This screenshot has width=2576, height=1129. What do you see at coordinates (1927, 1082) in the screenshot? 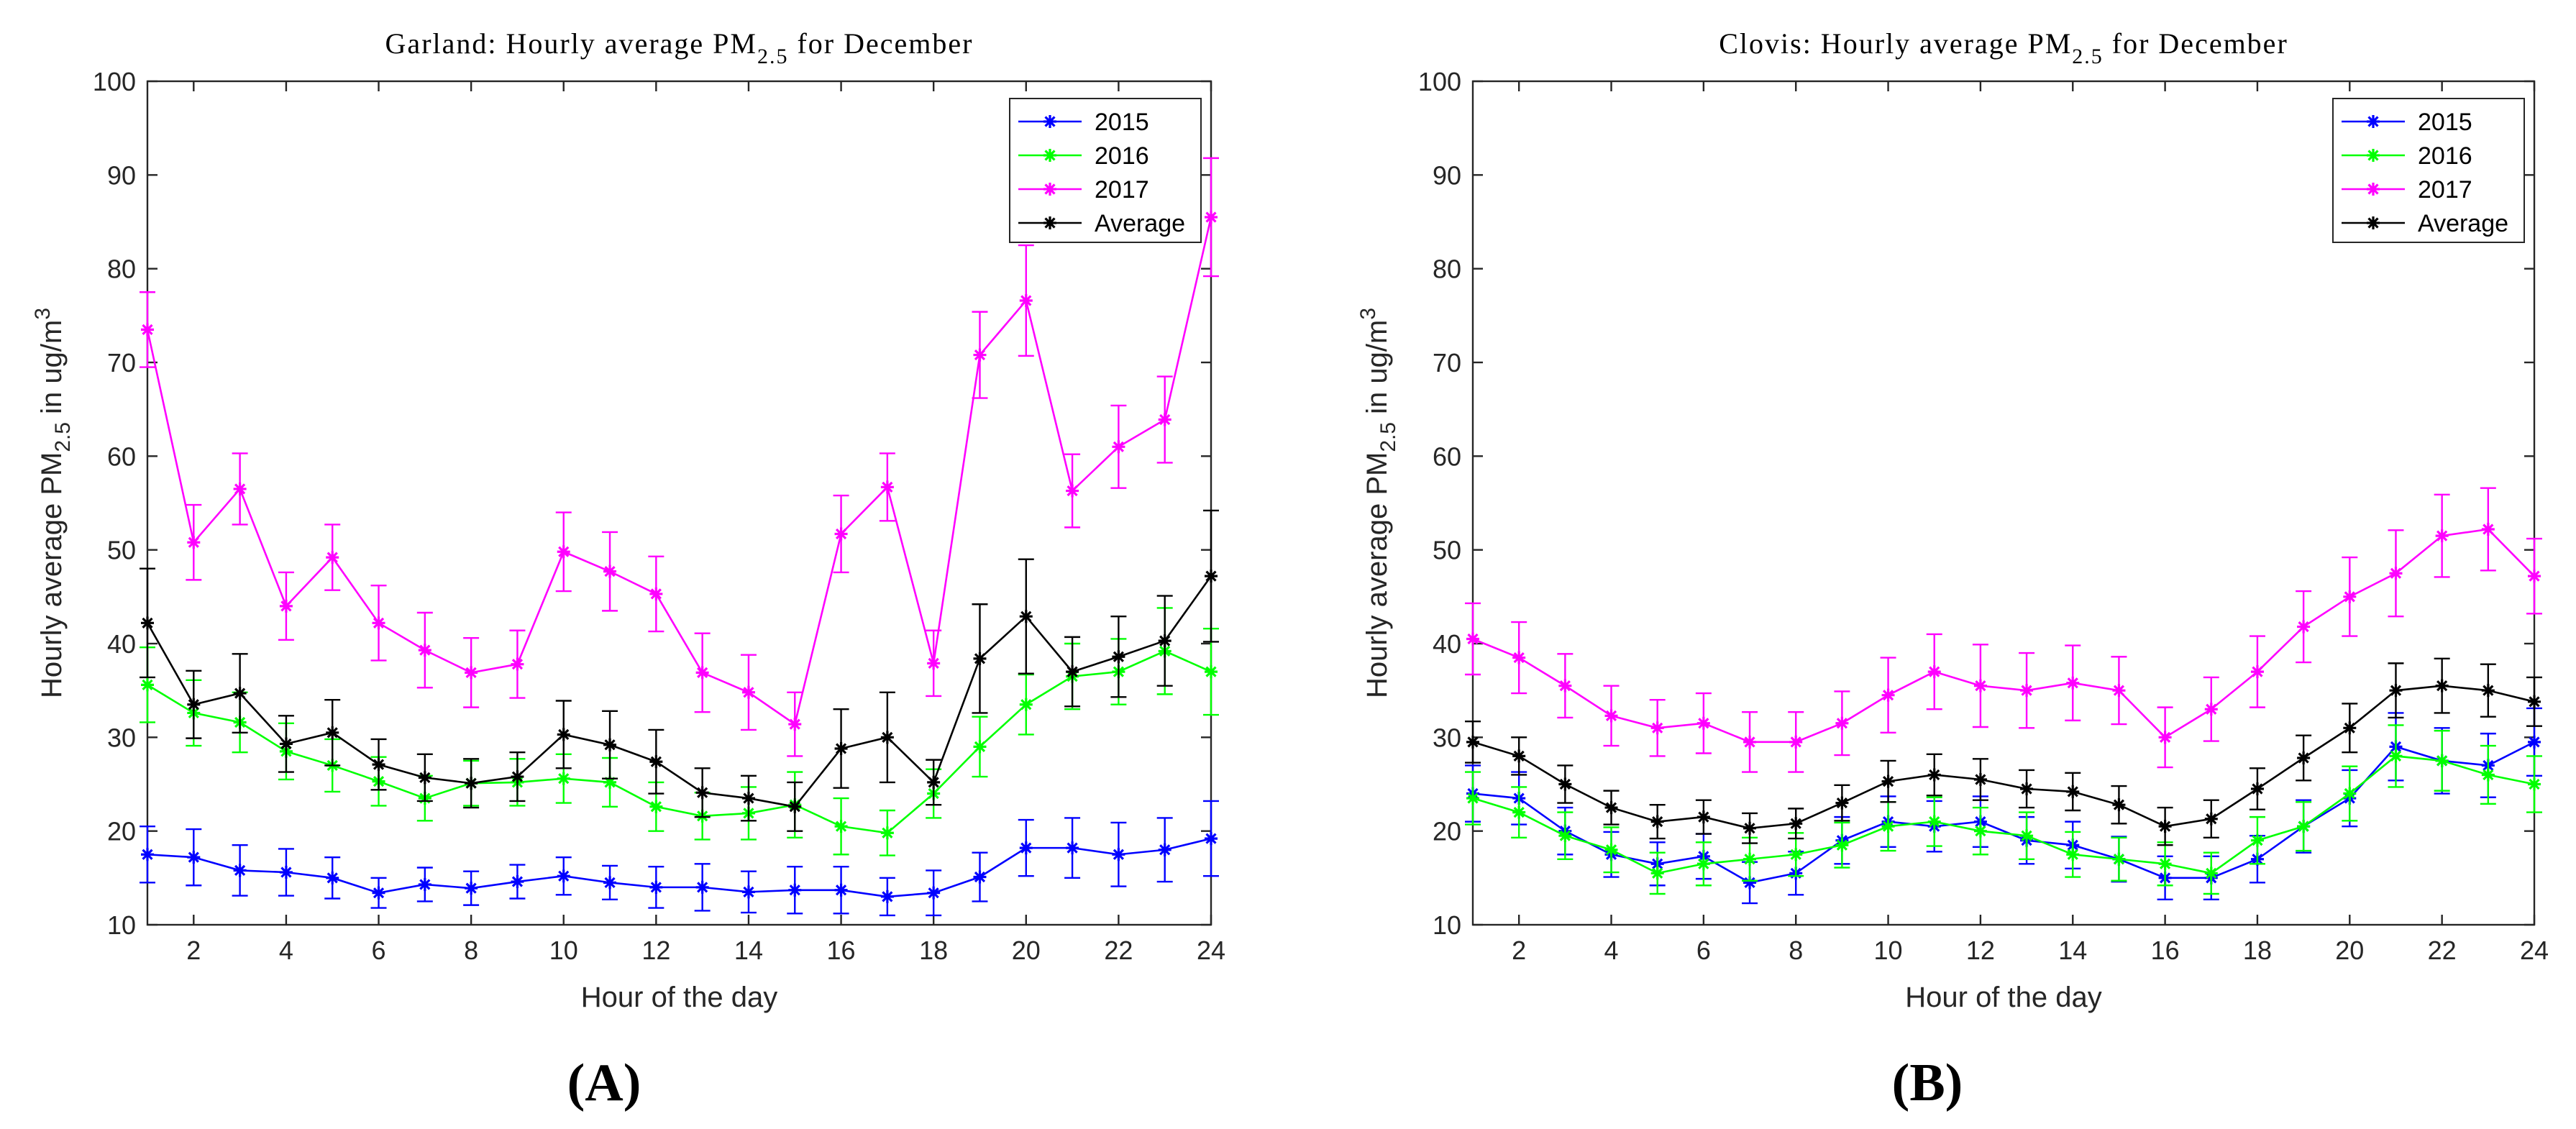
I see `panel-label: (B)` at bounding box center [1927, 1082].